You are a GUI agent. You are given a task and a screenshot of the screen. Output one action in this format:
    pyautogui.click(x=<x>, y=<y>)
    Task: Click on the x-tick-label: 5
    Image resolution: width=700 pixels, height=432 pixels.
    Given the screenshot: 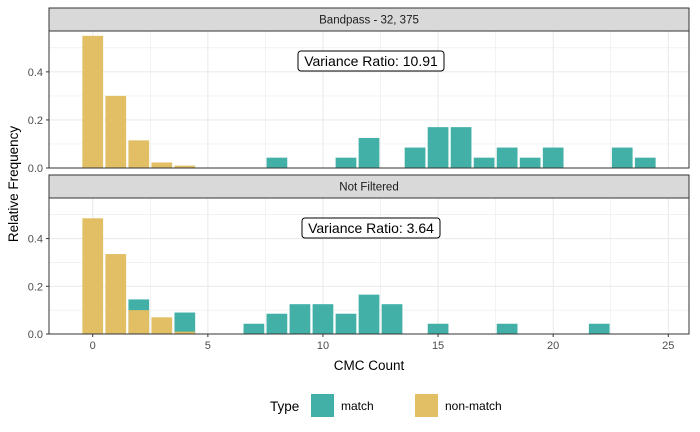 What is the action you would take?
    pyautogui.click(x=208, y=346)
    